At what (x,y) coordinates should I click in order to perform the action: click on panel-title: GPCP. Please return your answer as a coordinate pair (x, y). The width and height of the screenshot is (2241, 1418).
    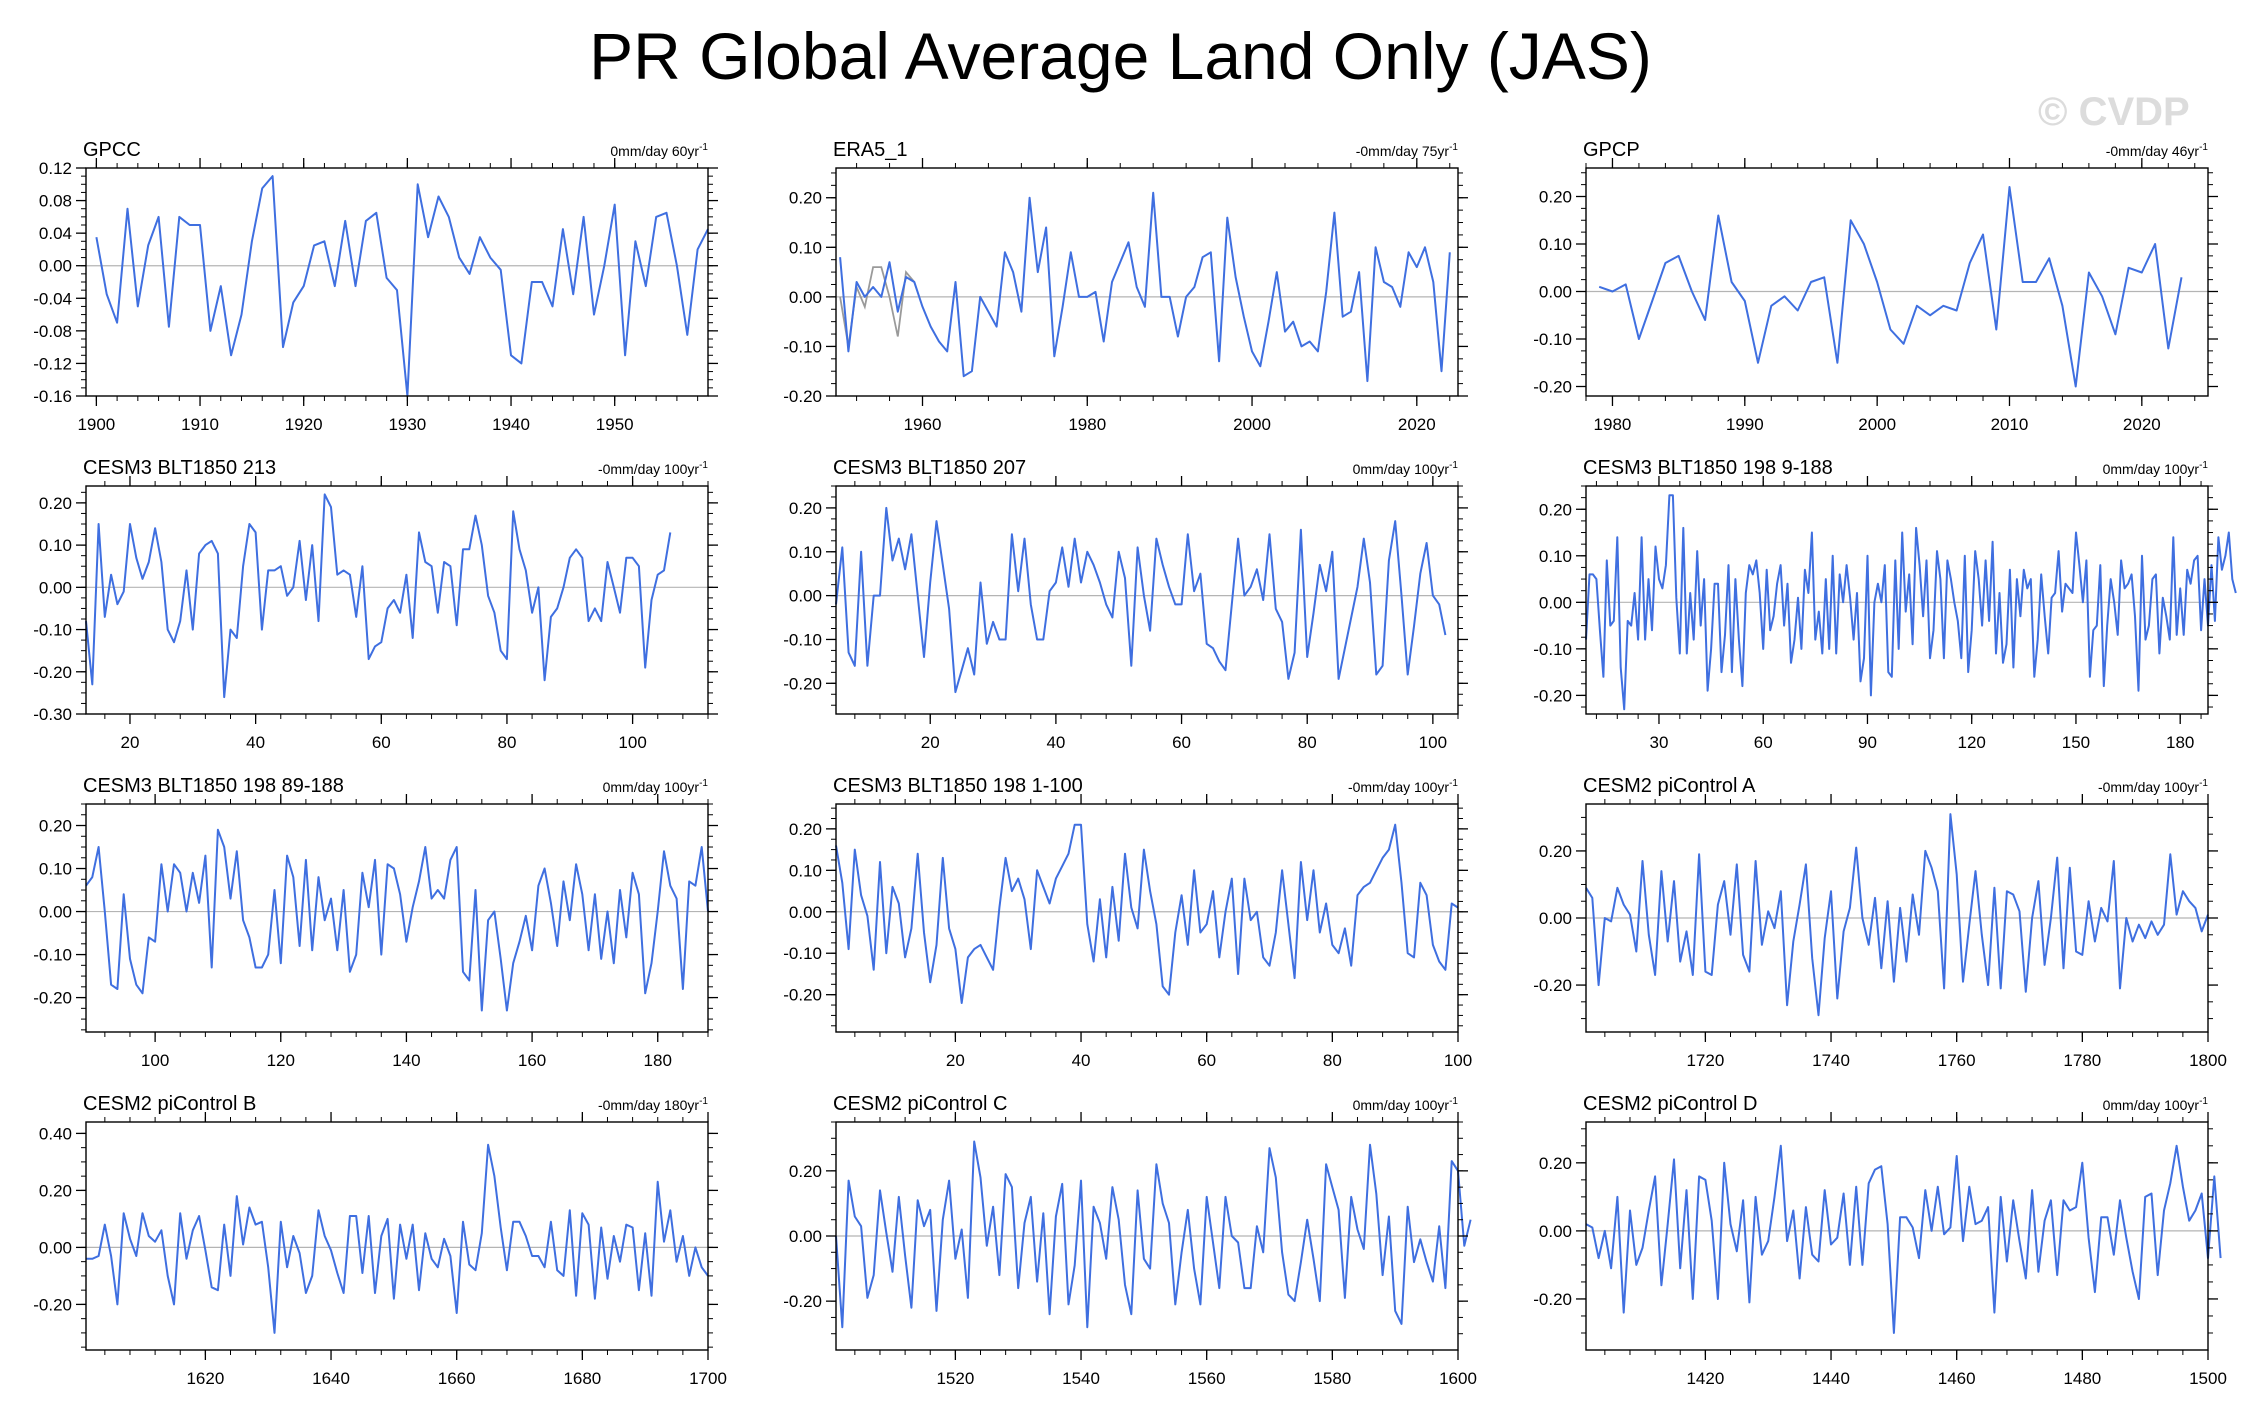
    Looking at the image, I should click on (1611, 150).